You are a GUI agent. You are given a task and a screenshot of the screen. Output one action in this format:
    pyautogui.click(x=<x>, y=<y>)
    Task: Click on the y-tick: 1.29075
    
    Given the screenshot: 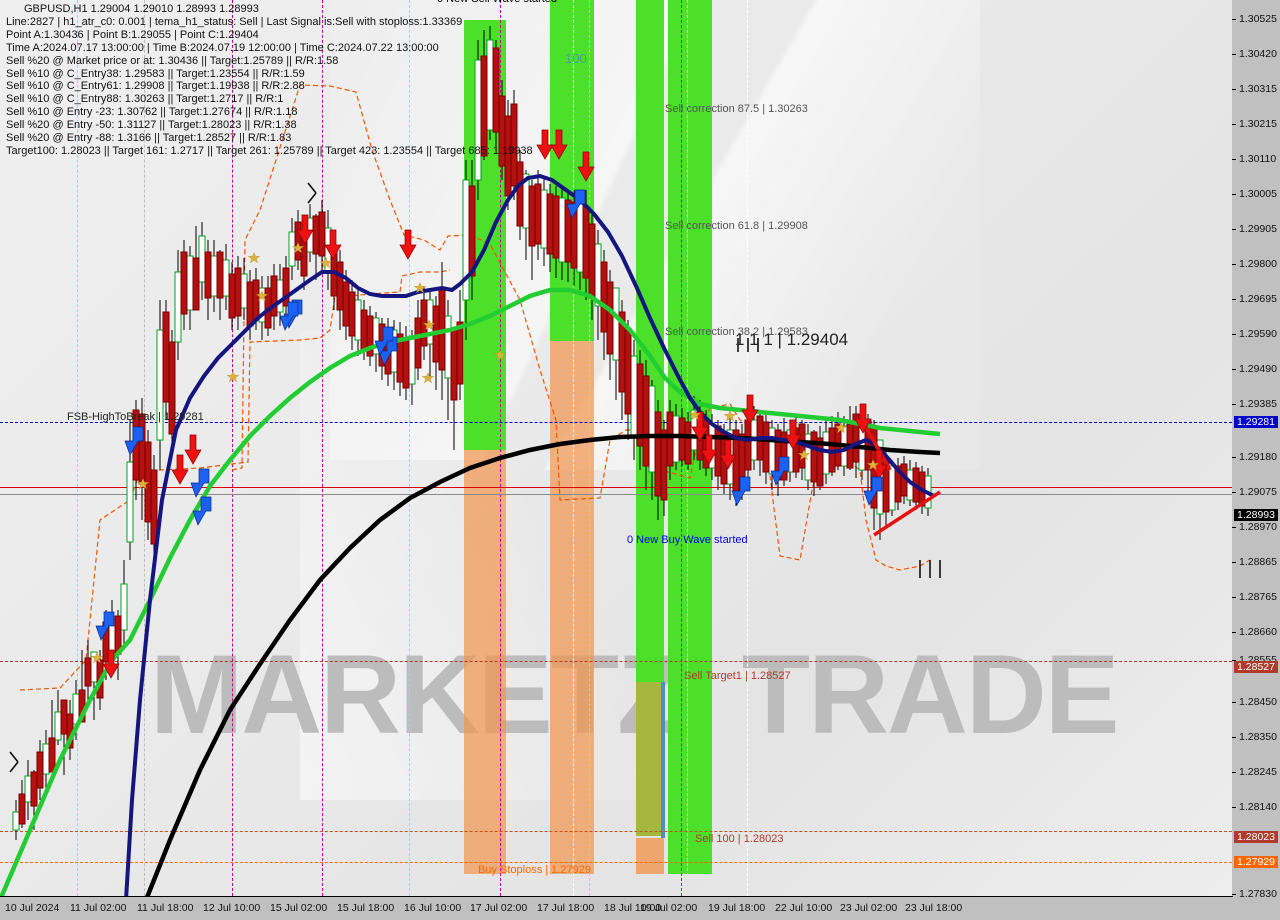 What is the action you would take?
    pyautogui.click(x=1256, y=492)
    